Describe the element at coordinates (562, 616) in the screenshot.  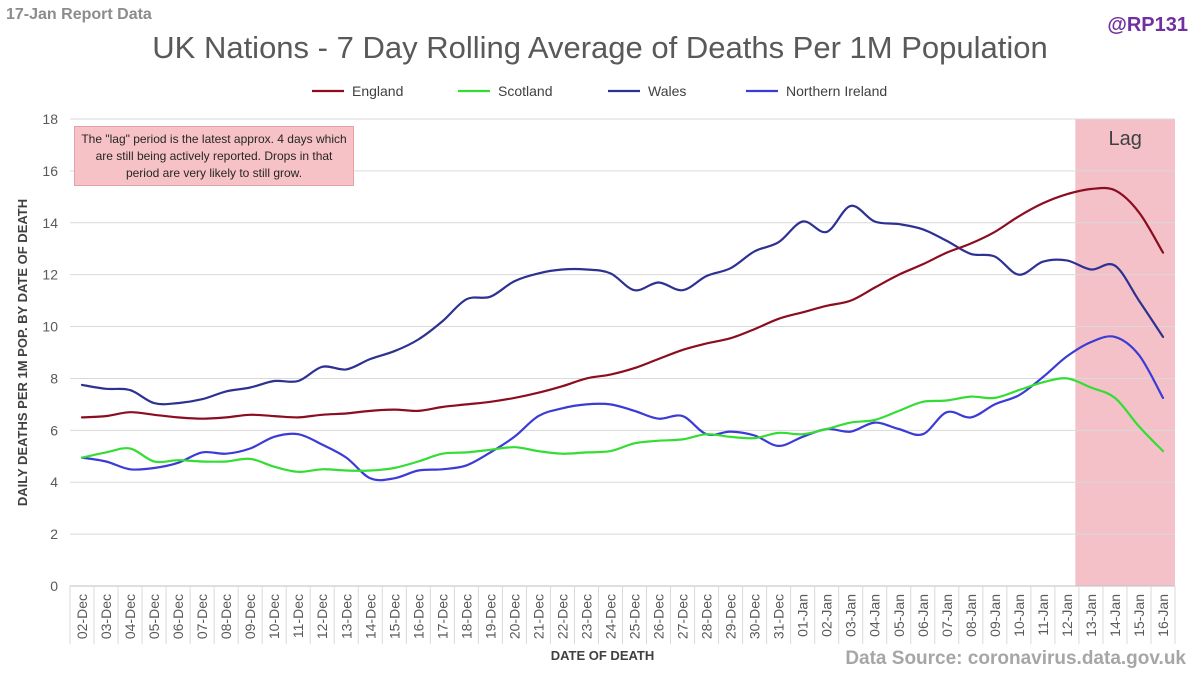
I see `x-tick-label: 22-Dec` at that location.